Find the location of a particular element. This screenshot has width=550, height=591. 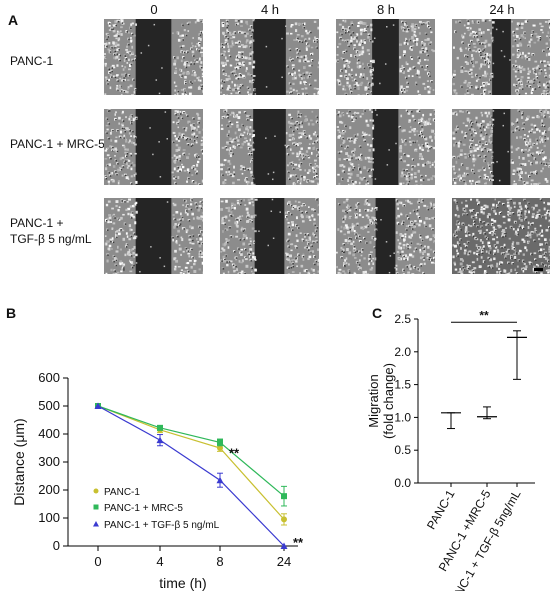

micrograph-cell is located at coordinates (153, 147).